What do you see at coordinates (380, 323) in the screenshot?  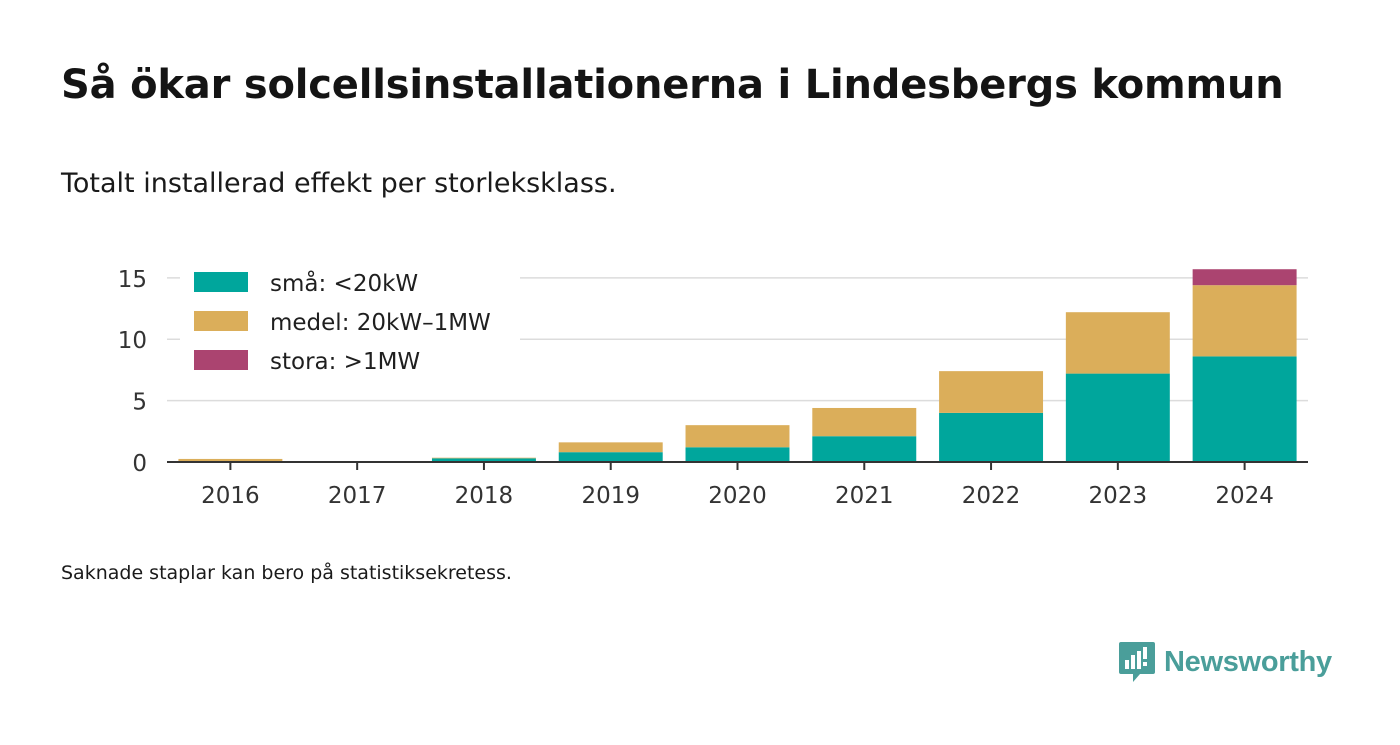 I see `legend-label: medel: 20kW–1MW` at bounding box center [380, 323].